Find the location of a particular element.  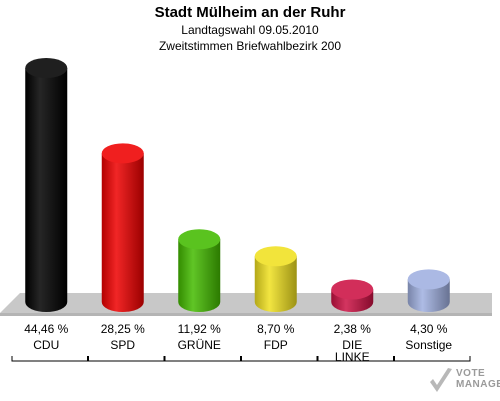

category-label-die-linke: DIE LINKE is located at coordinates (352, 351).